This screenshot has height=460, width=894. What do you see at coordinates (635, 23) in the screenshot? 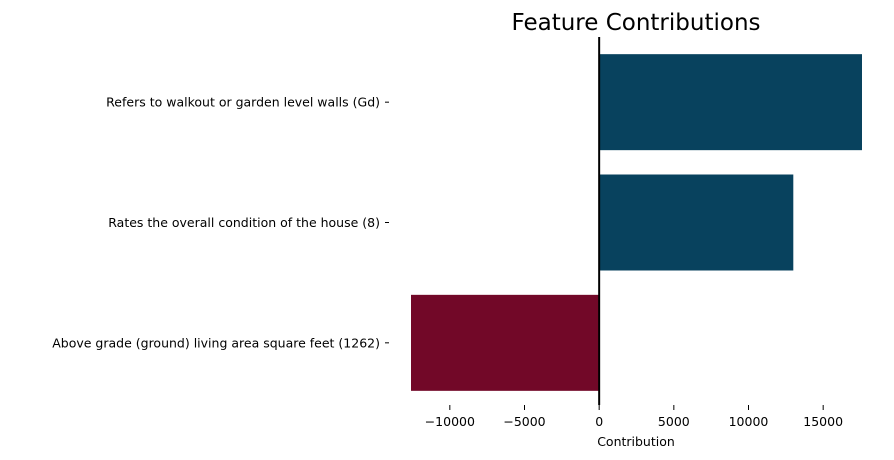
I see `chart-title: Feature Contributions` at bounding box center [635, 23].